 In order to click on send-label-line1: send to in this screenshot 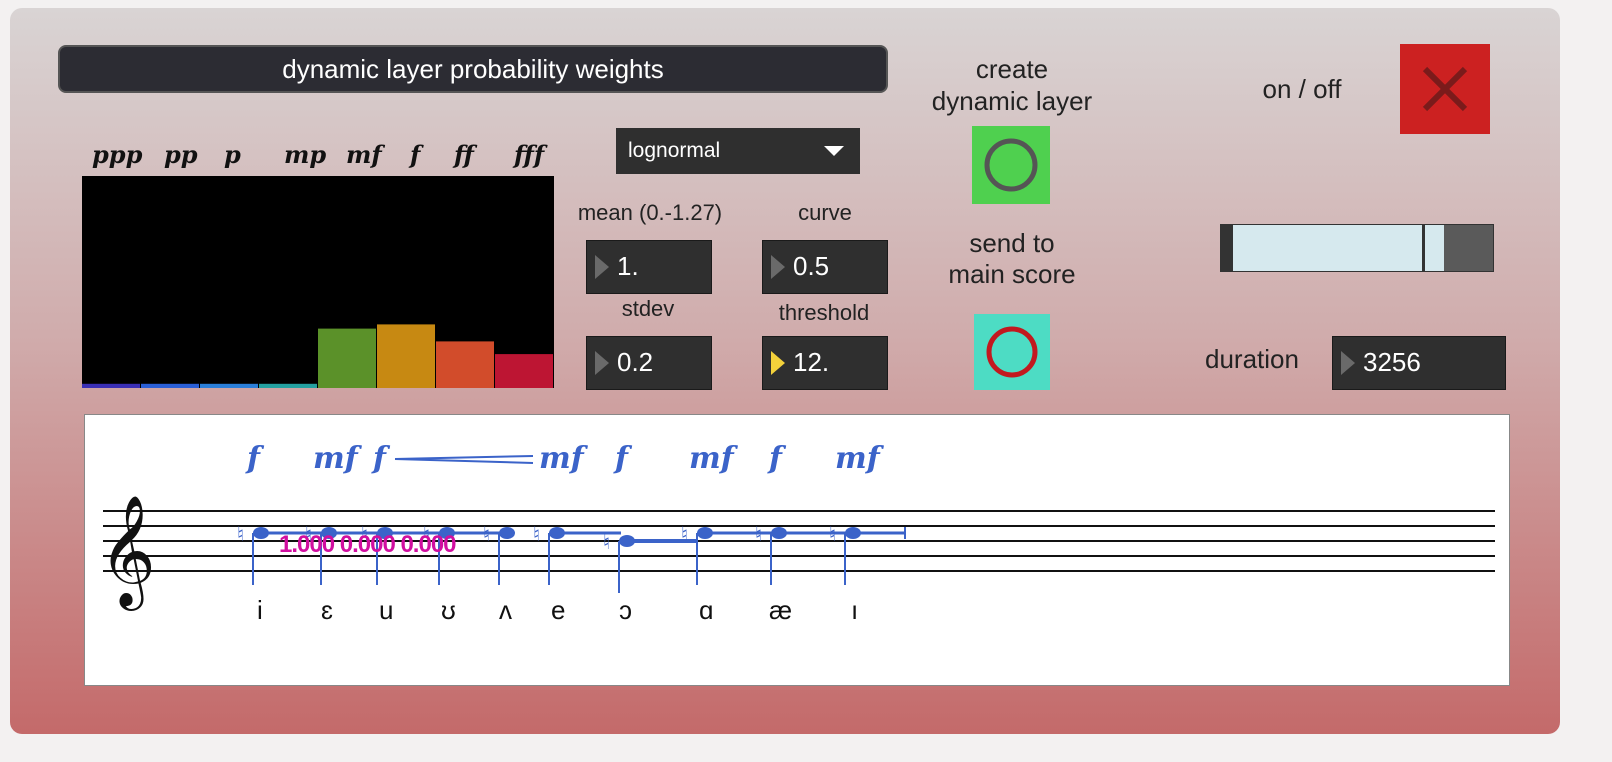, I will do `click(1012, 243)`.